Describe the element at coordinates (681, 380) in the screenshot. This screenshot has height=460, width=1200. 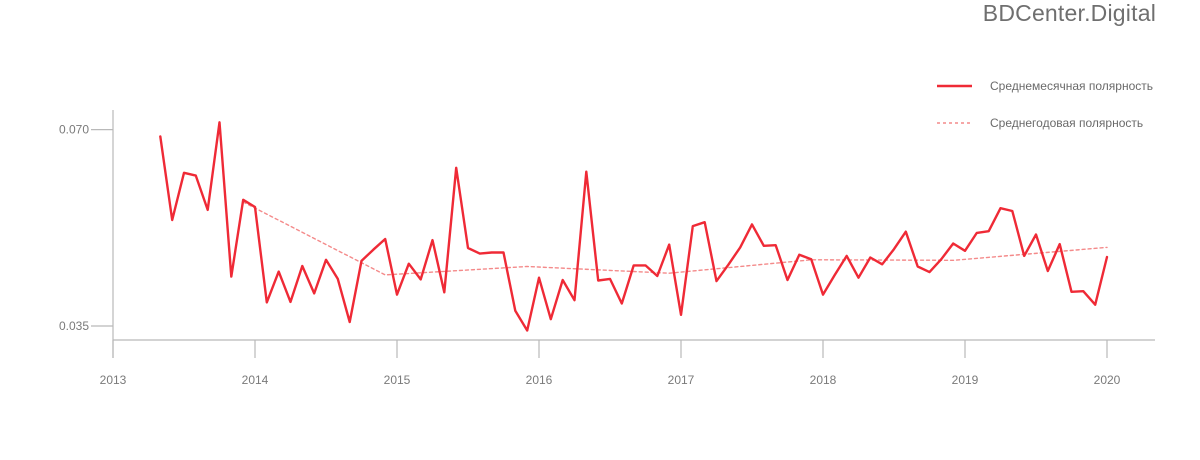
I see `x-tick-label: 2017` at that location.